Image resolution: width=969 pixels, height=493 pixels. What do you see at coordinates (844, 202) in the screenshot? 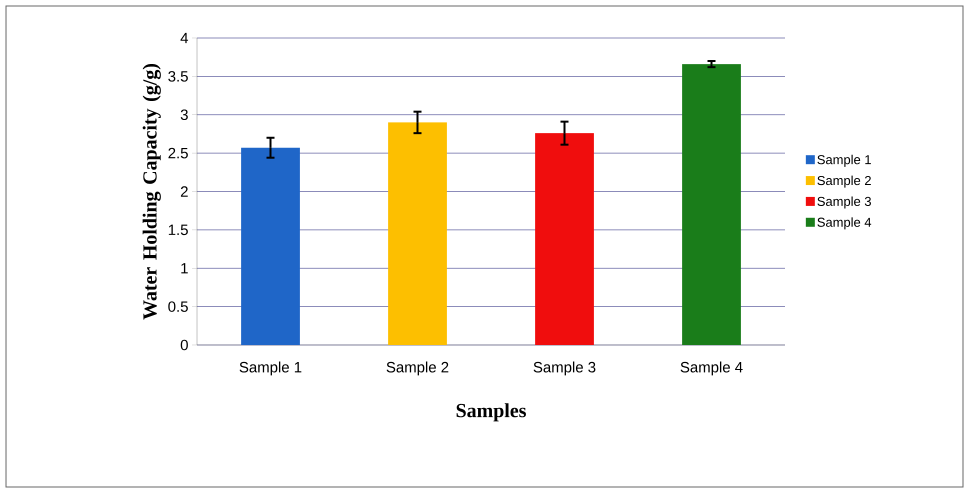
I see `legend-label: Sample 3` at bounding box center [844, 202].